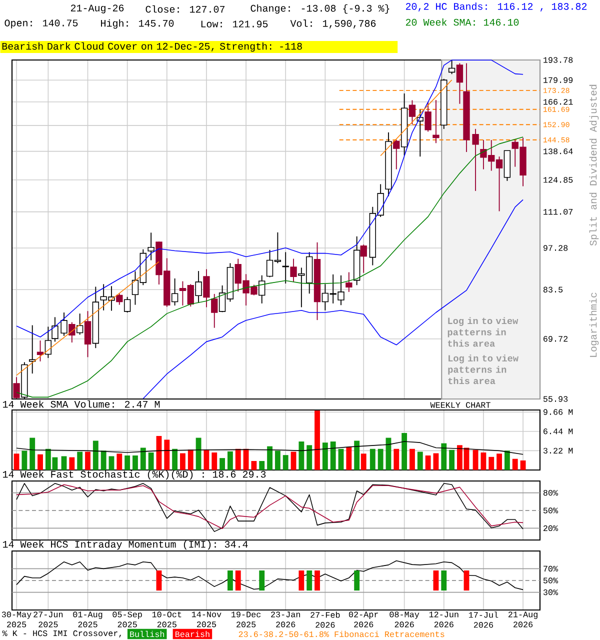 Image resolution: width=600 pixels, height=640 pixels. Describe the element at coordinates (137, 24) in the screenshot. I see `text: High: 145.70` at that location.